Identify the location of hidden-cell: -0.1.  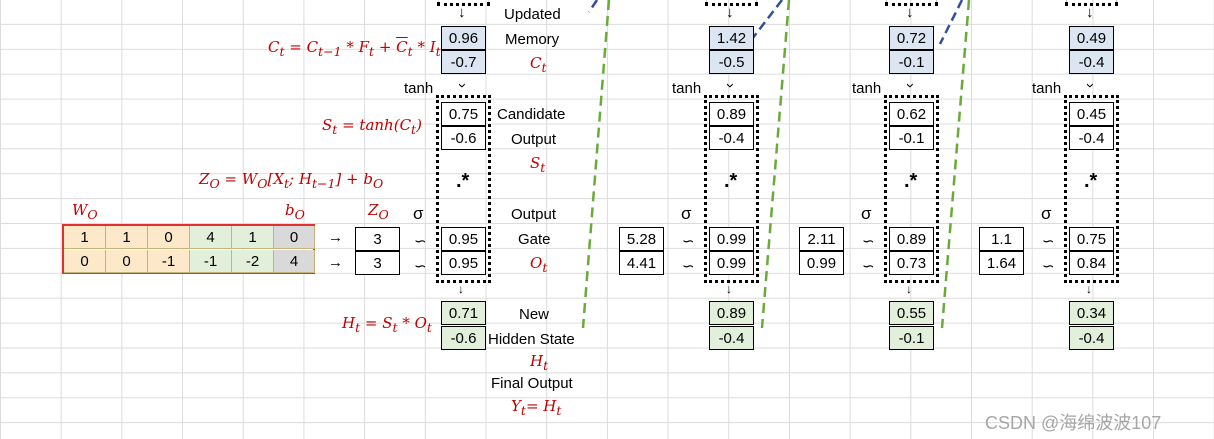
(911, 338).